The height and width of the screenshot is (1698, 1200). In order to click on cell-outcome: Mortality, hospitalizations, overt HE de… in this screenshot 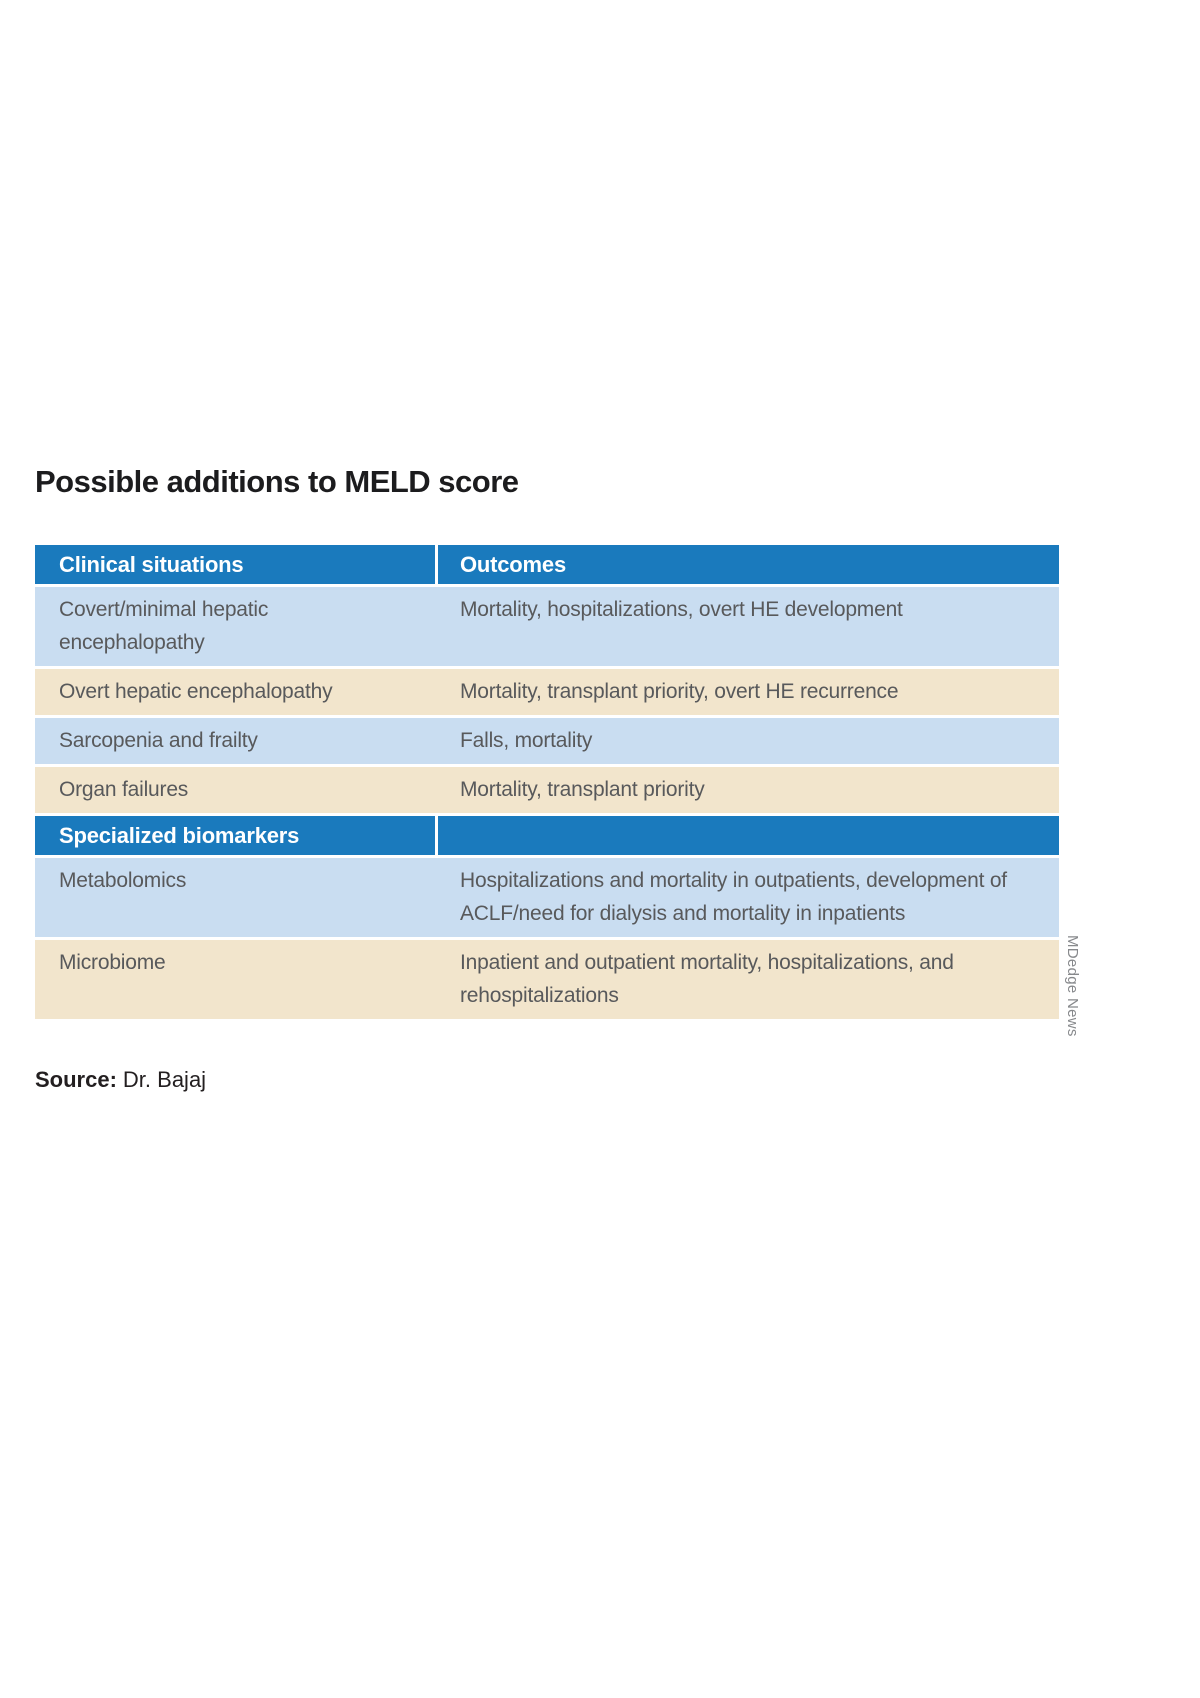, I will do `click(748, 626)`.